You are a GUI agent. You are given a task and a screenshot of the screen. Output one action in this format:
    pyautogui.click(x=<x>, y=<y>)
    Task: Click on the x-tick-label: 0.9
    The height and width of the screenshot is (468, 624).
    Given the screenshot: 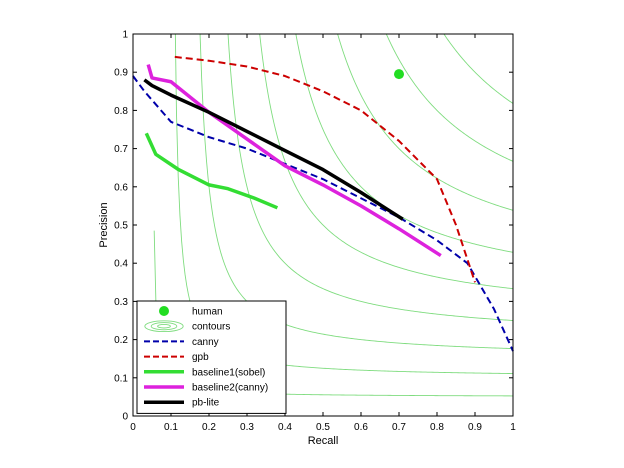 What is the action you would take?
    pyautogui.click(x=475, y=427)
    